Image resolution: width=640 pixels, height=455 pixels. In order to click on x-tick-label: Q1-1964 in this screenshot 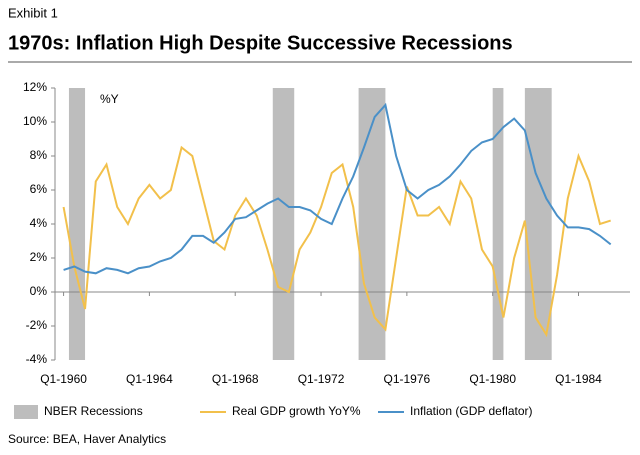, I will do `click(149, 379)`.